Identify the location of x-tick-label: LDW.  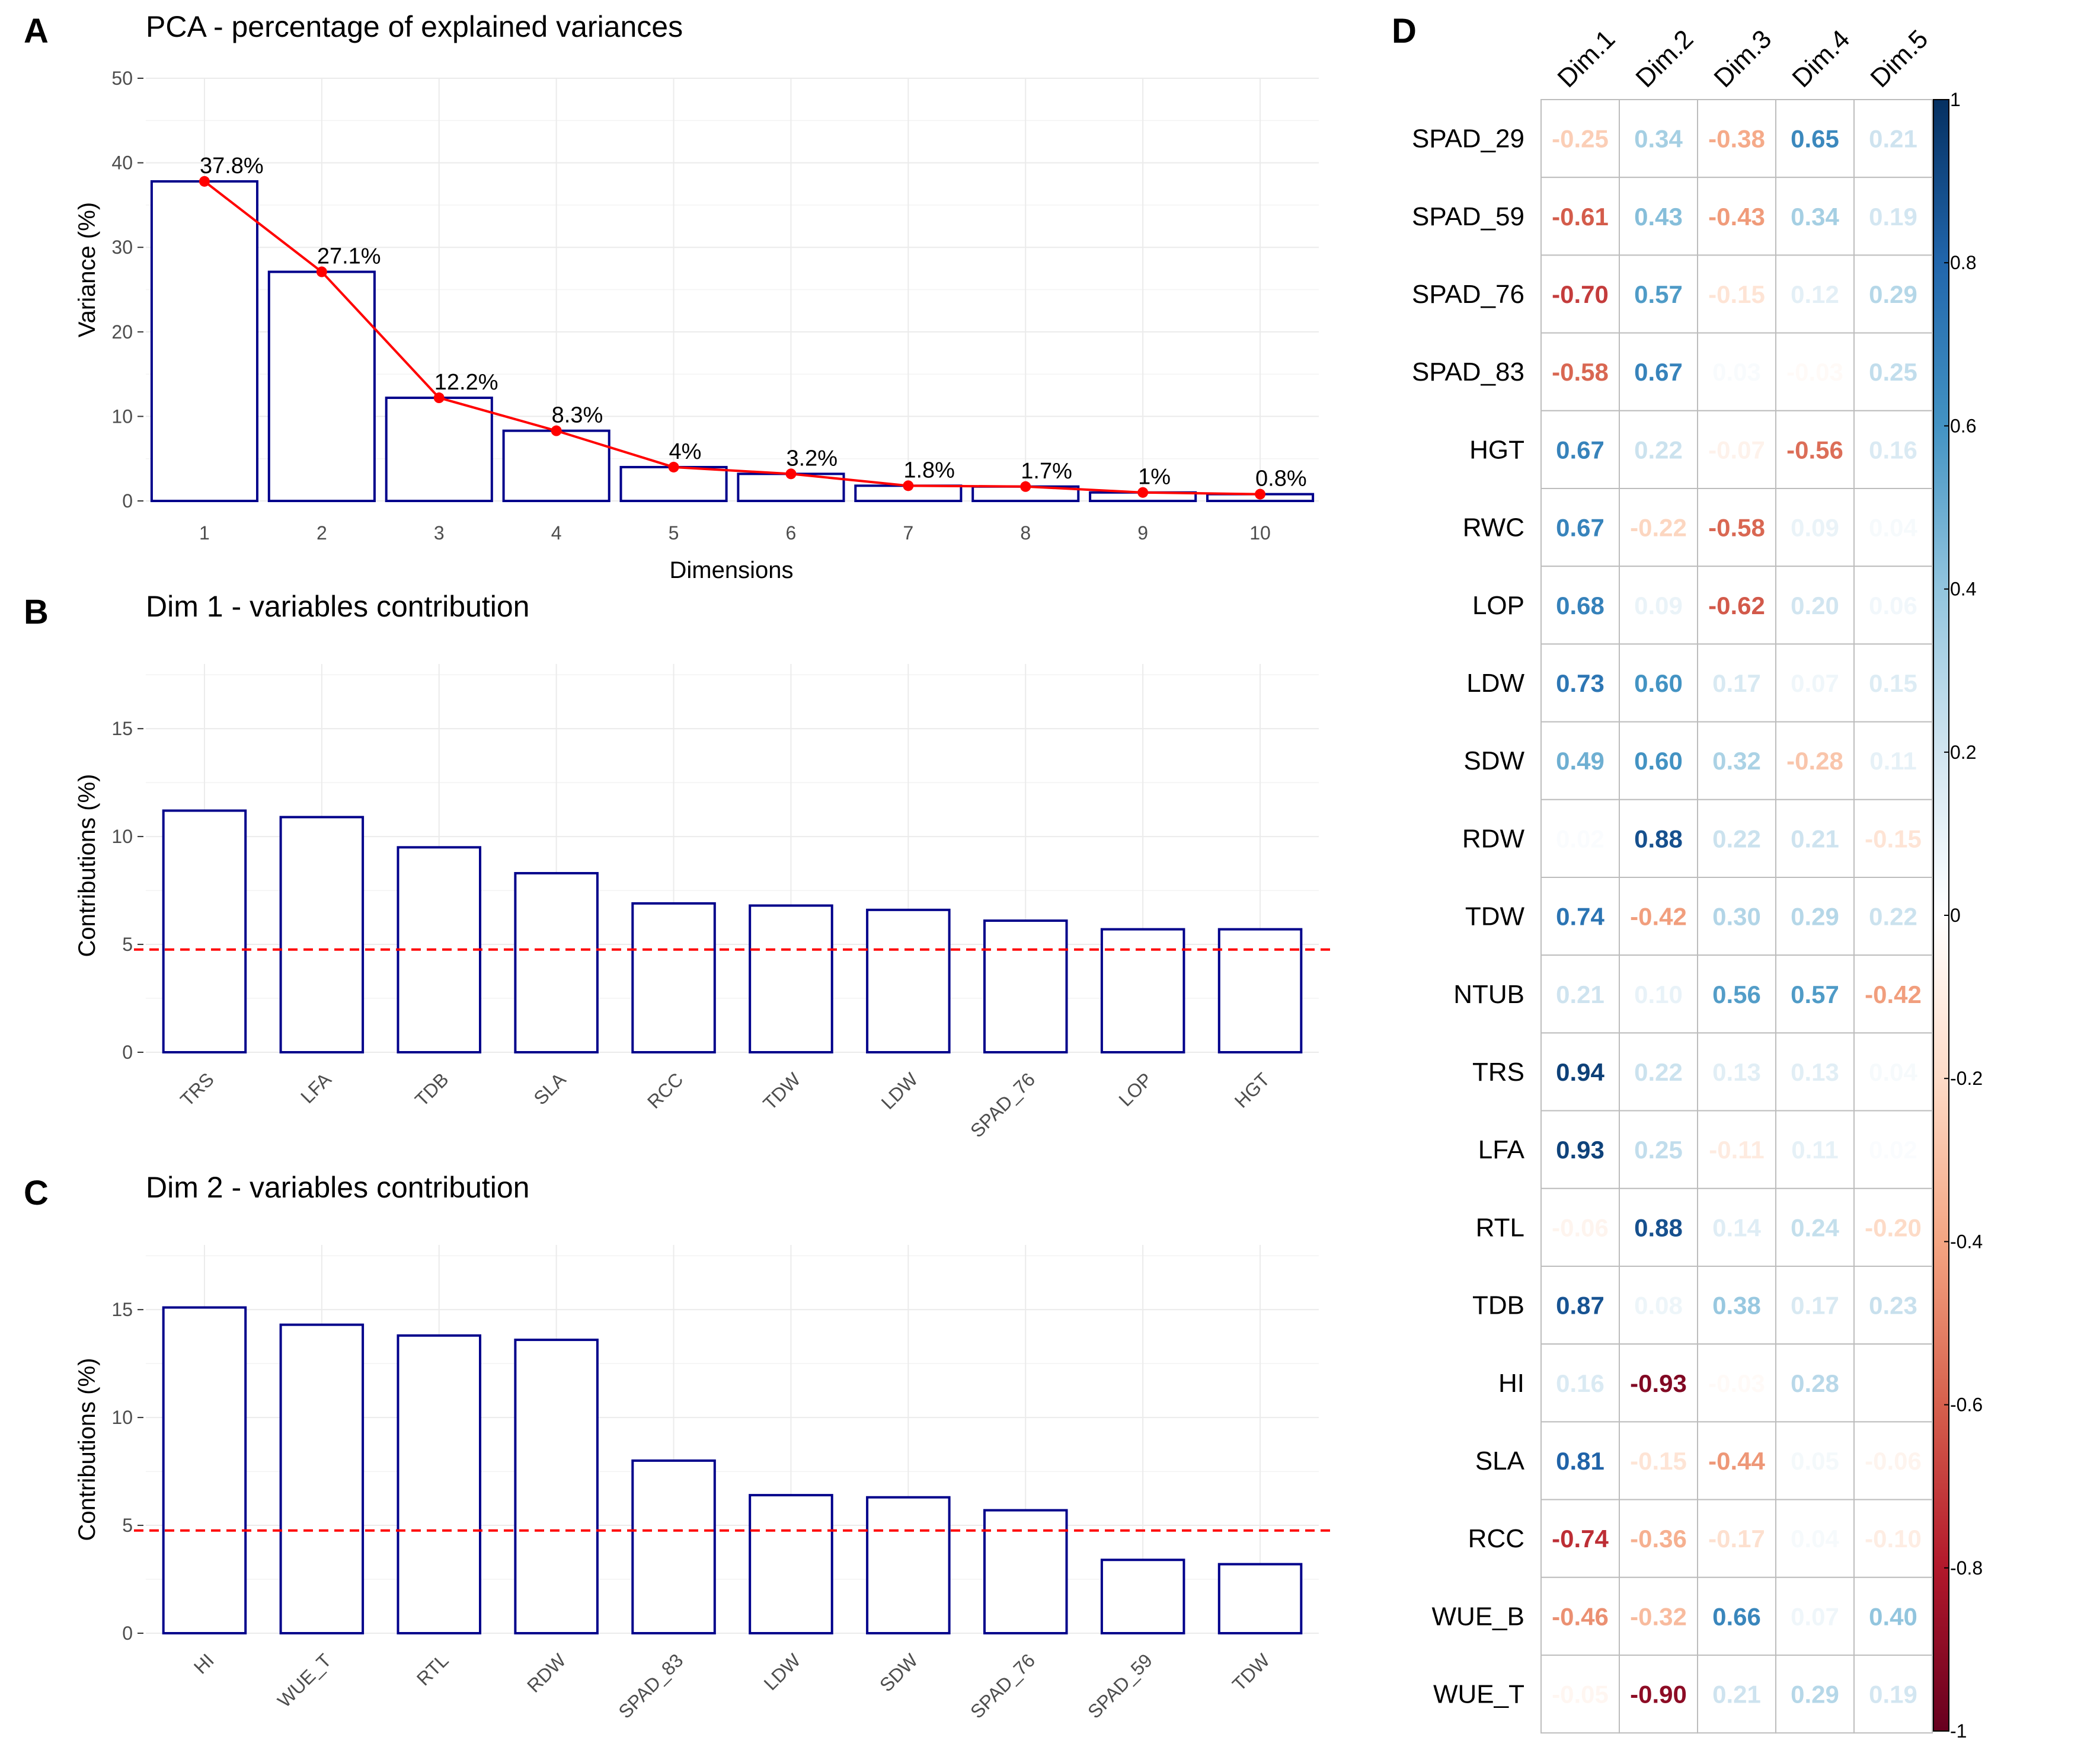
(899, 1090).